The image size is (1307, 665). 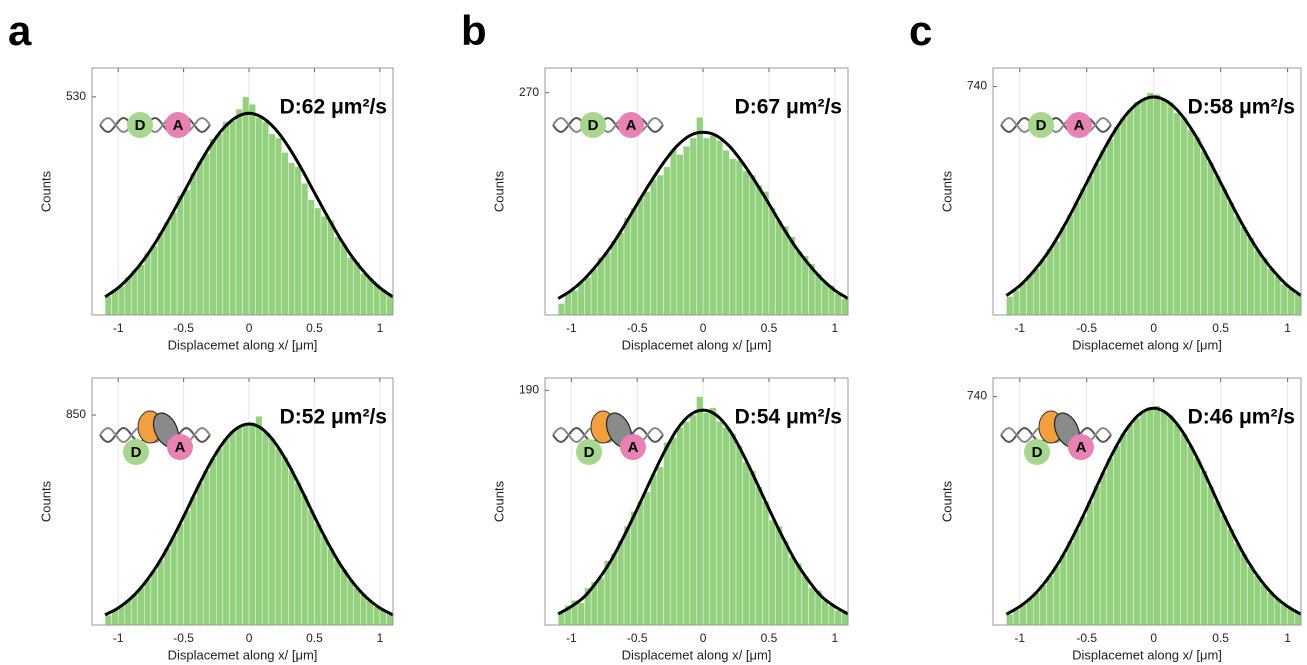 I want to click on x-tick-label: 0.5, so click(x=1220, y=638).